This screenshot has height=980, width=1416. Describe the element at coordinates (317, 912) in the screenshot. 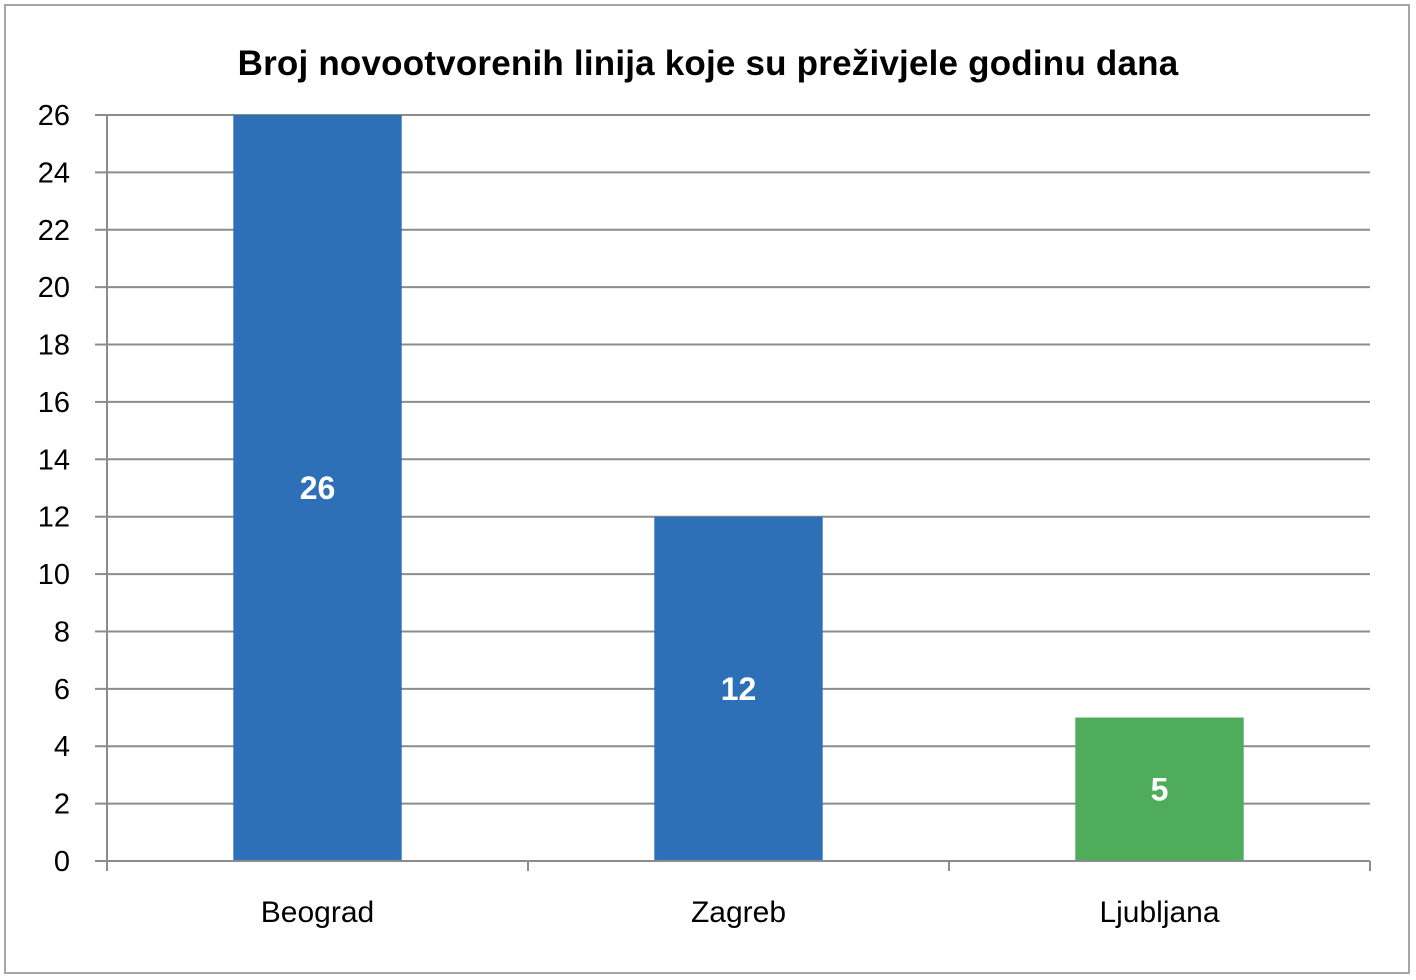

I see `x-category-label: Beograd` at that location.